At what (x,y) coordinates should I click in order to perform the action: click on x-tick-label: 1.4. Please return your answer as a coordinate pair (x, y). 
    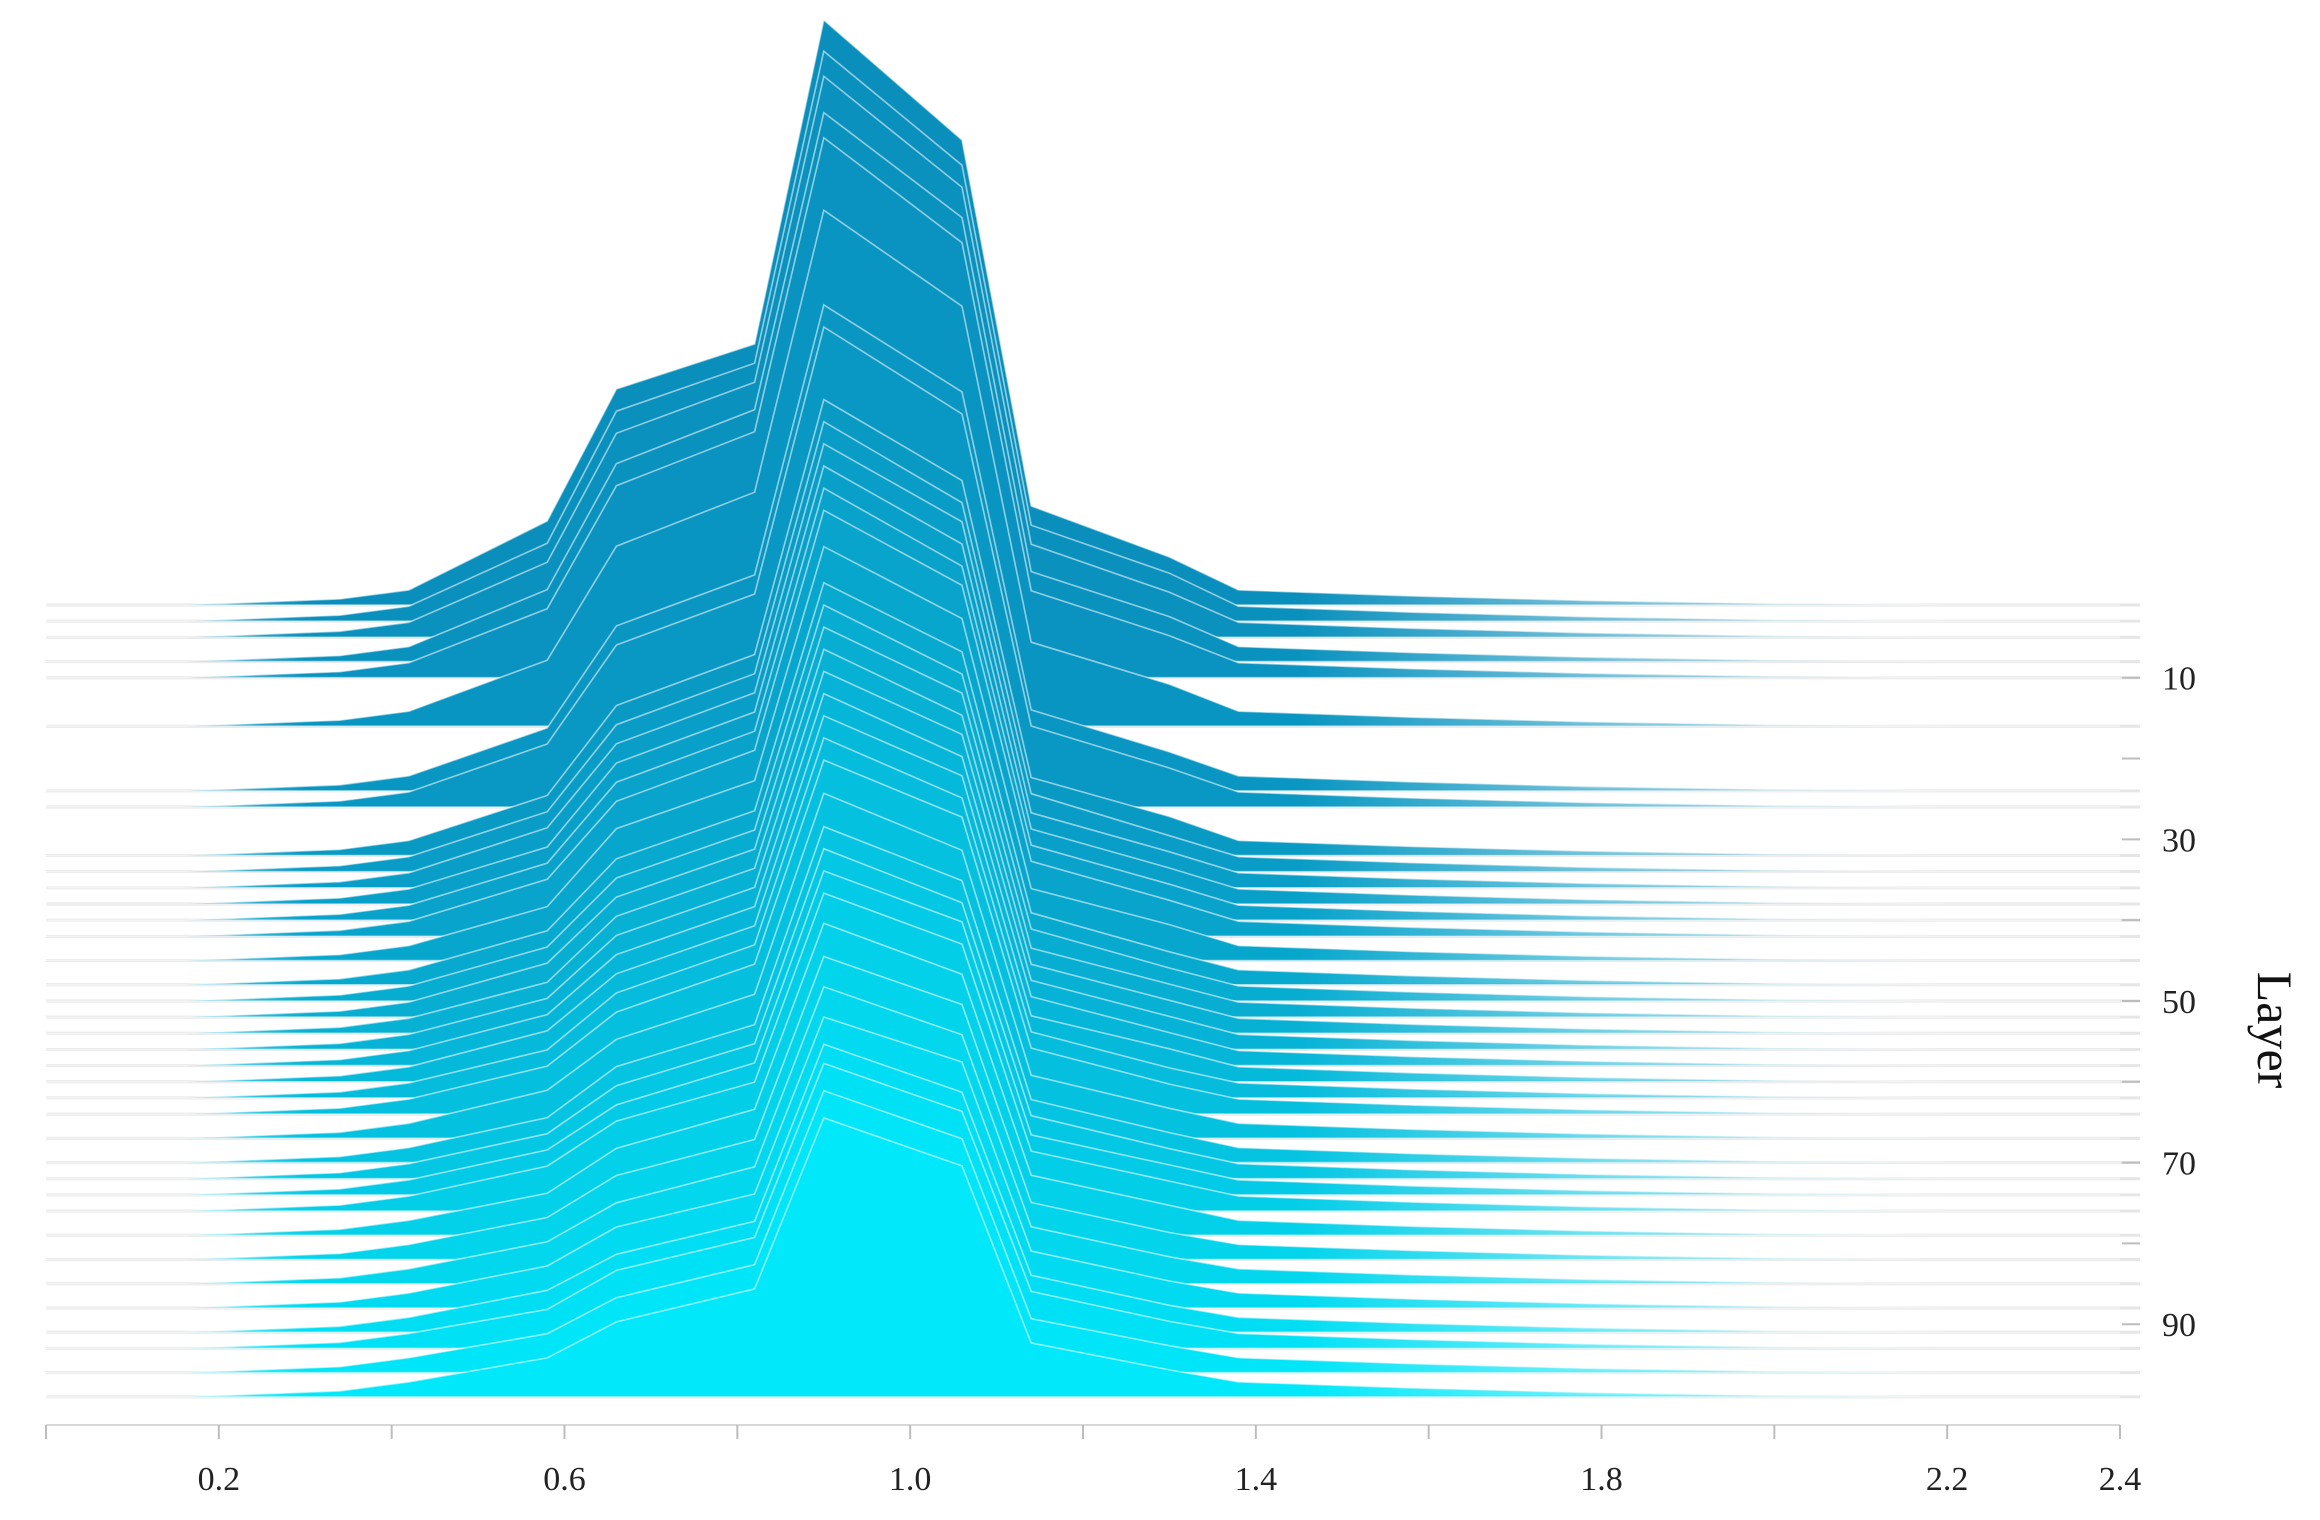
    Looking at the image, I should click on (1256, 1479).